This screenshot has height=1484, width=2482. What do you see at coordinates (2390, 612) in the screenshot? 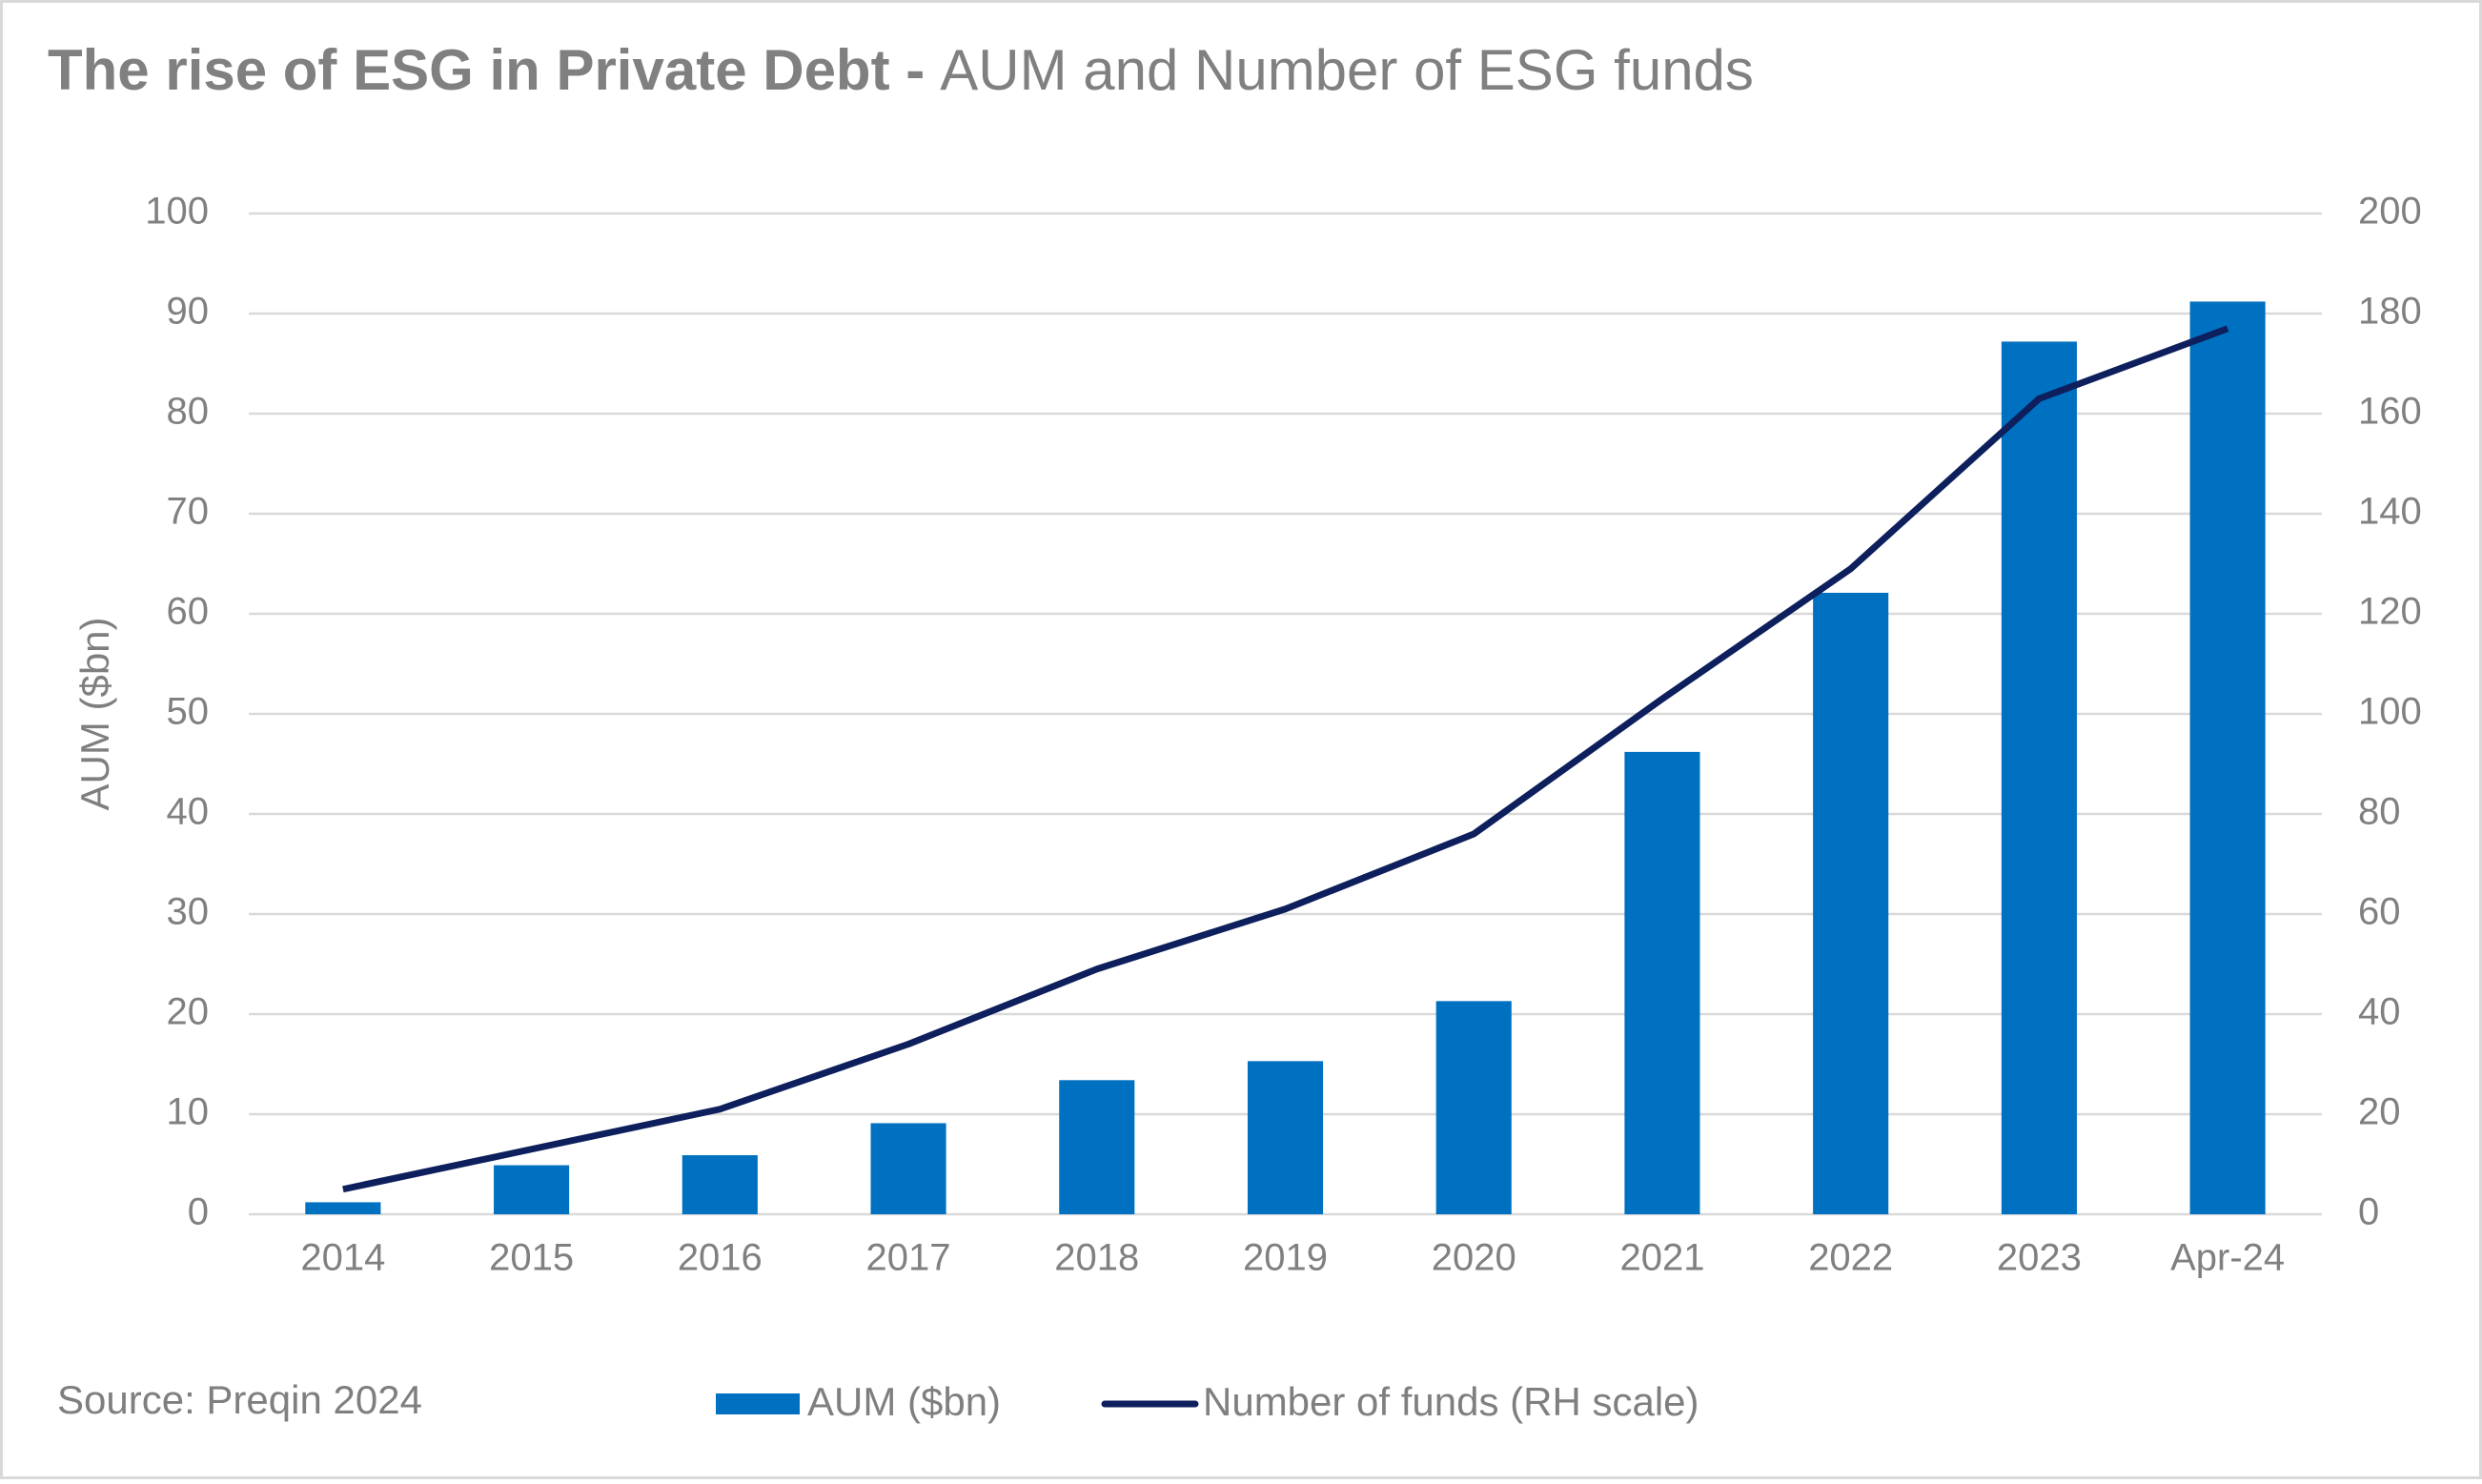
I see `y2-tick-label: 120` at bounding box center [2390, 612].